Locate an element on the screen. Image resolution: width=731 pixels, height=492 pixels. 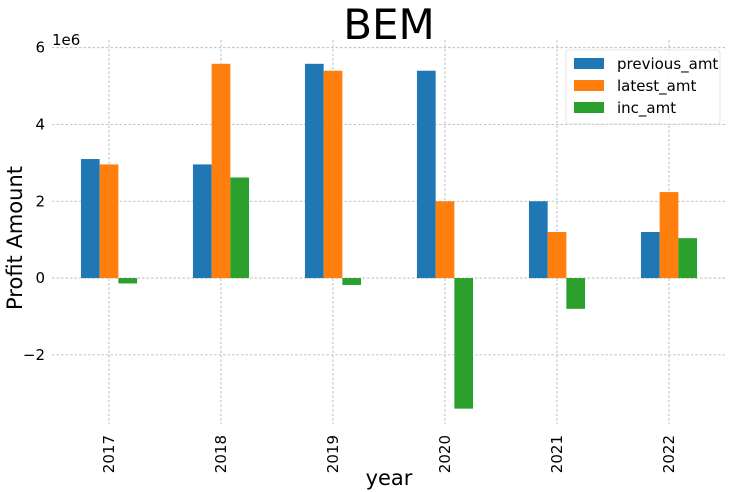
legend: previous_amt latest_amt inc_amt is located at coordinates (643, 87).